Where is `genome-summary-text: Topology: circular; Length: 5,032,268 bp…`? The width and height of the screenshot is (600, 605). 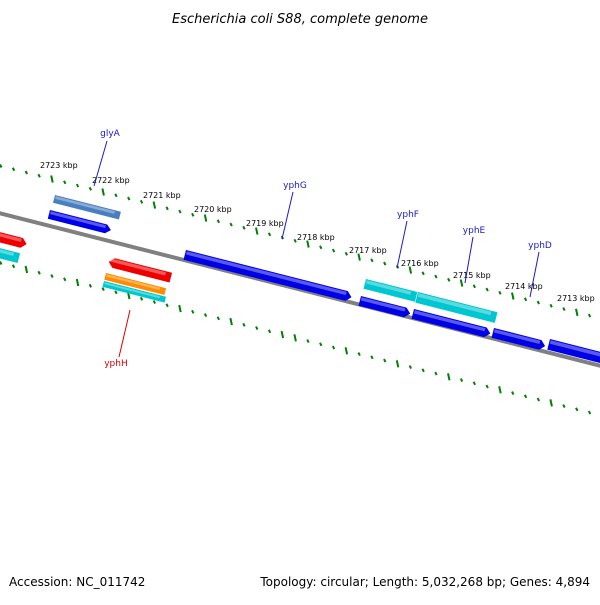 genome-summary-text: Topology: circular; Length: 5,032,268 bp… is located at coordinates (424, 582).